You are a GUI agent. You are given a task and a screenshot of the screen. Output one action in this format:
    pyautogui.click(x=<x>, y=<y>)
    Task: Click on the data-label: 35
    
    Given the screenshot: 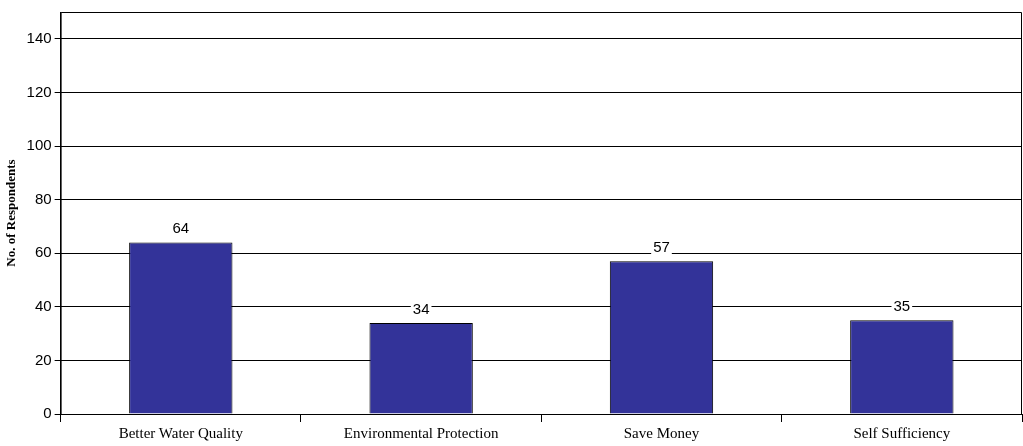 What is the action you would take?
    pyautogui.click(x=902, y=305)
    